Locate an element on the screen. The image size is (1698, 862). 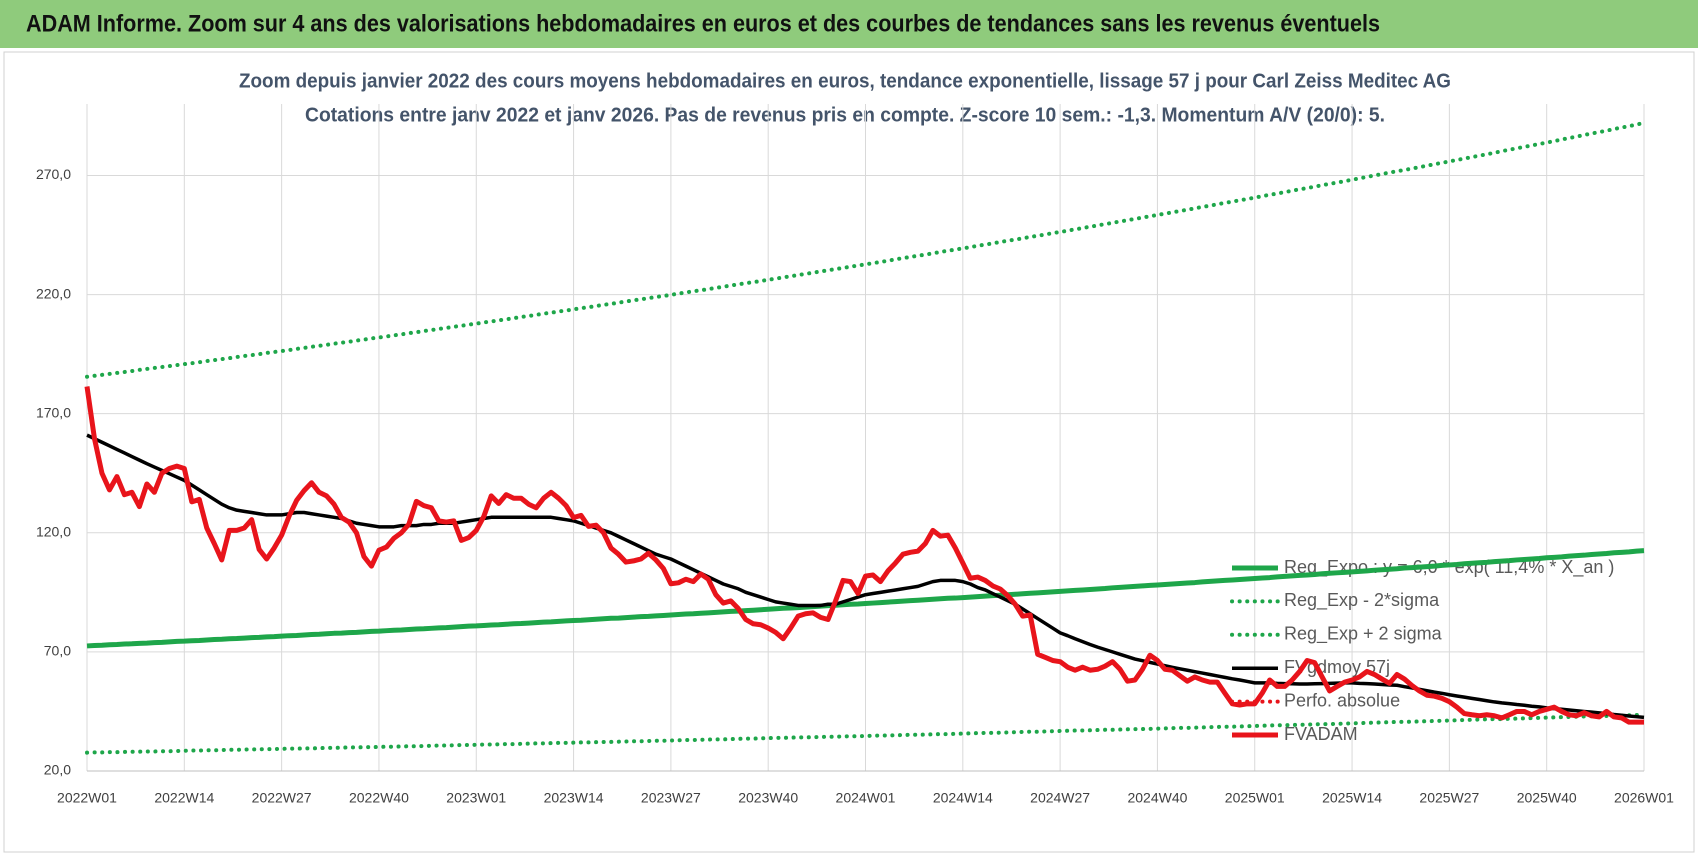
x-tick-label: 2022W01 is located at coordinates (87, 798).